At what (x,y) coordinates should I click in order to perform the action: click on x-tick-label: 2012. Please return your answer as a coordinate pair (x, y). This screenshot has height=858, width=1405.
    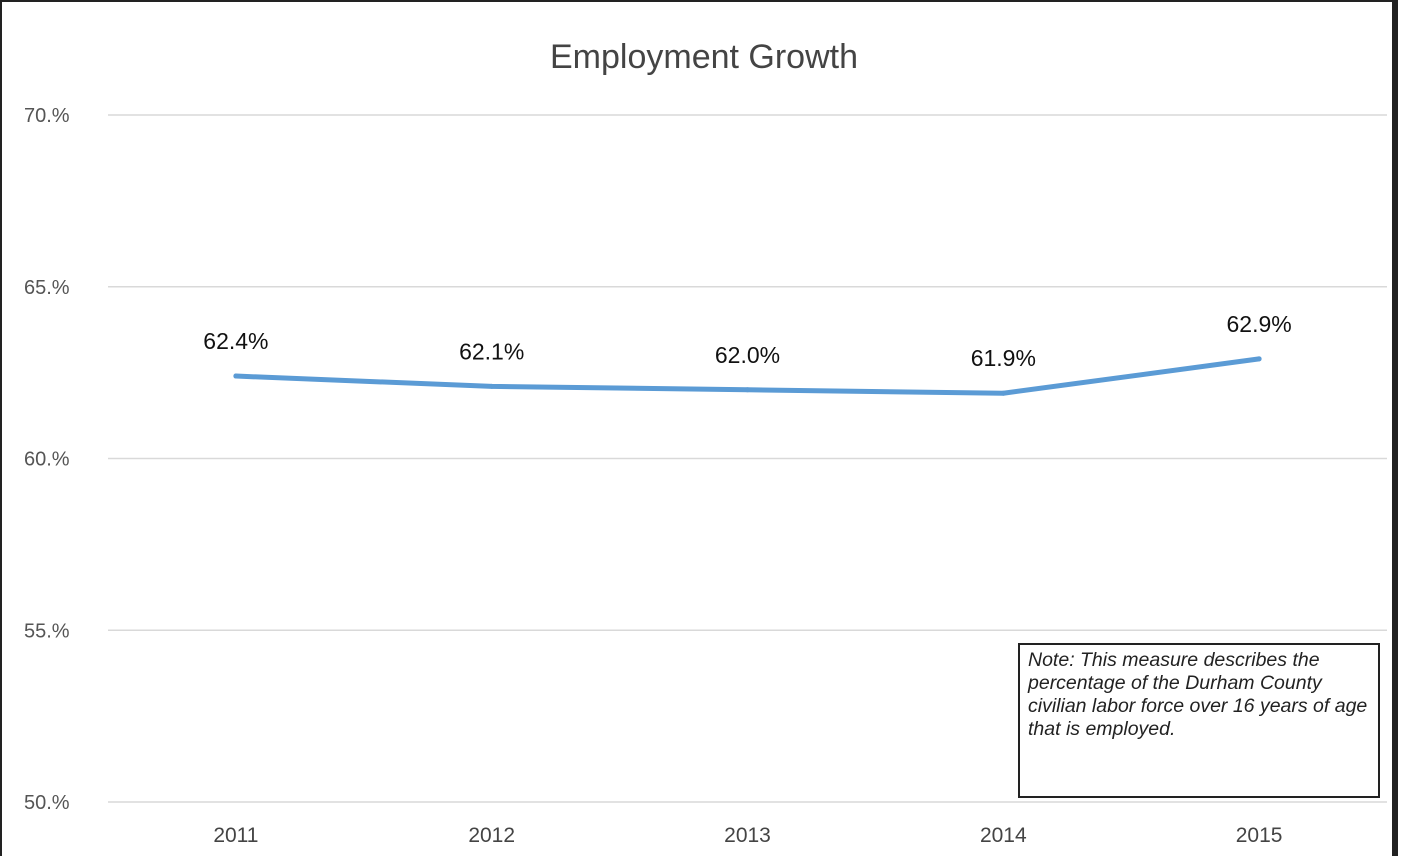
    Looking at the image, I should click on (491, 835).